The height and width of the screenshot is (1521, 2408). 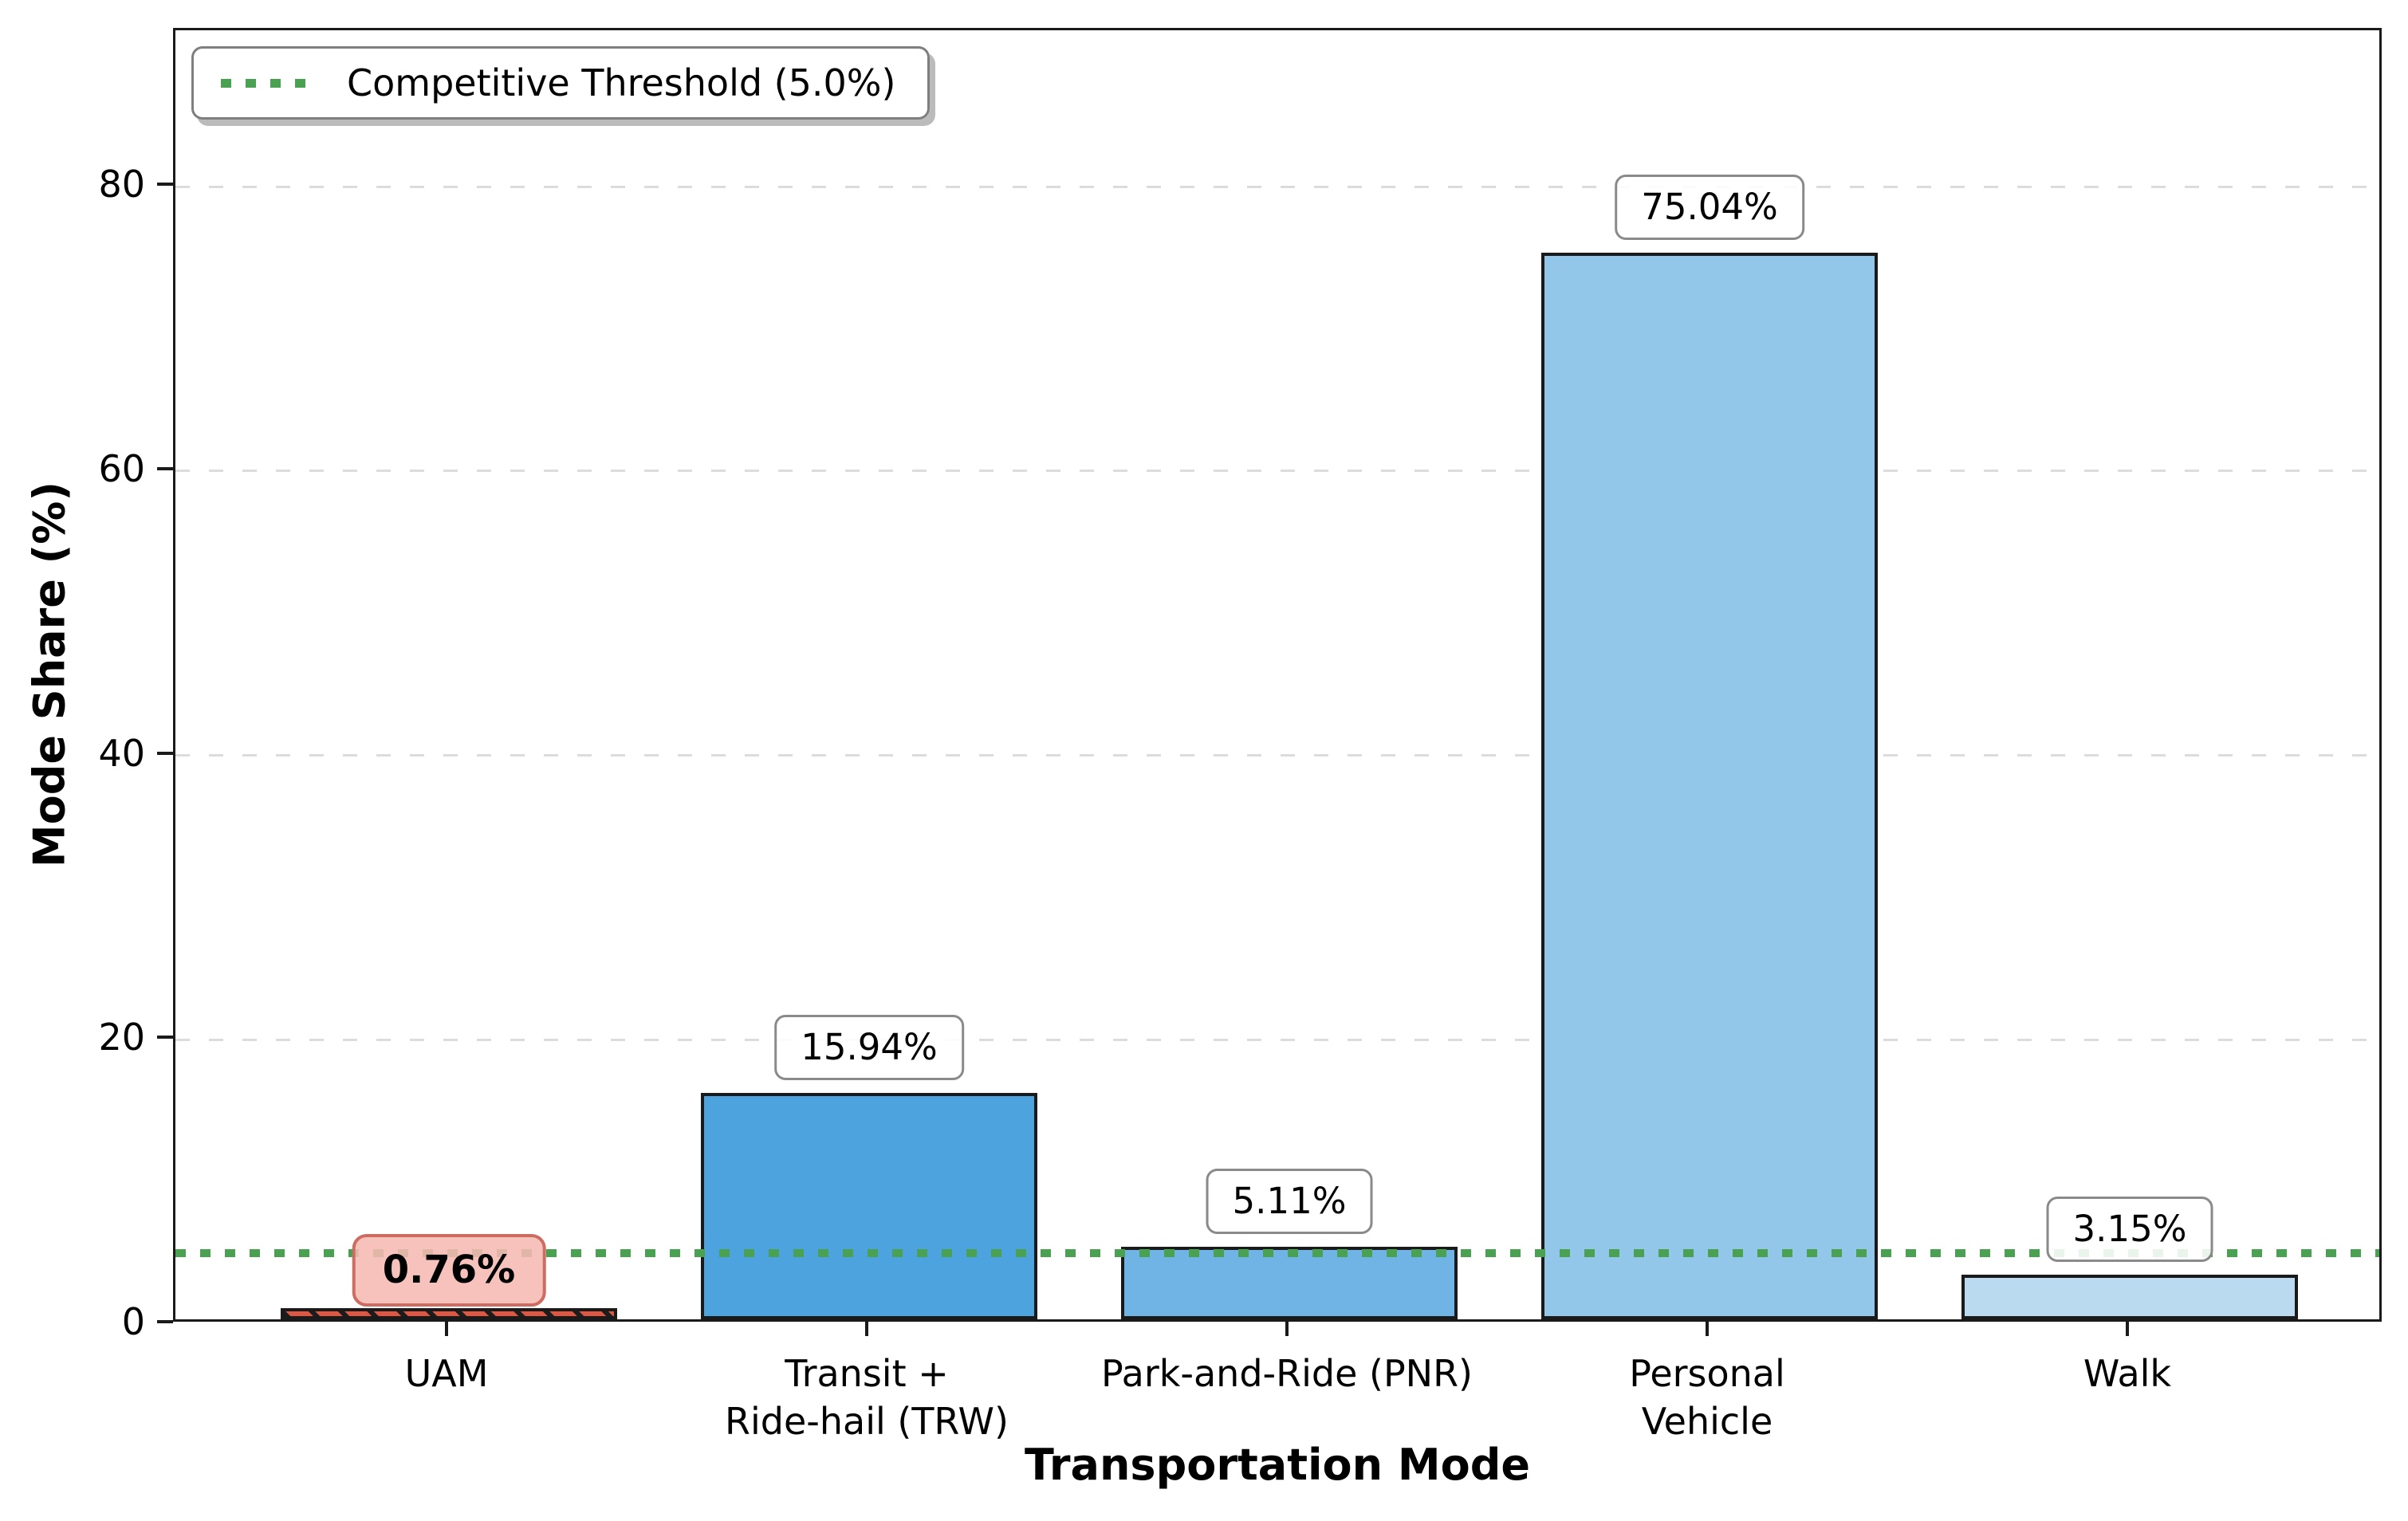 What do you see at coordinates (49, 674) in the screenshot?
I see `y-axis-title: Mode Share (%)` at bounding box center [49, 674].